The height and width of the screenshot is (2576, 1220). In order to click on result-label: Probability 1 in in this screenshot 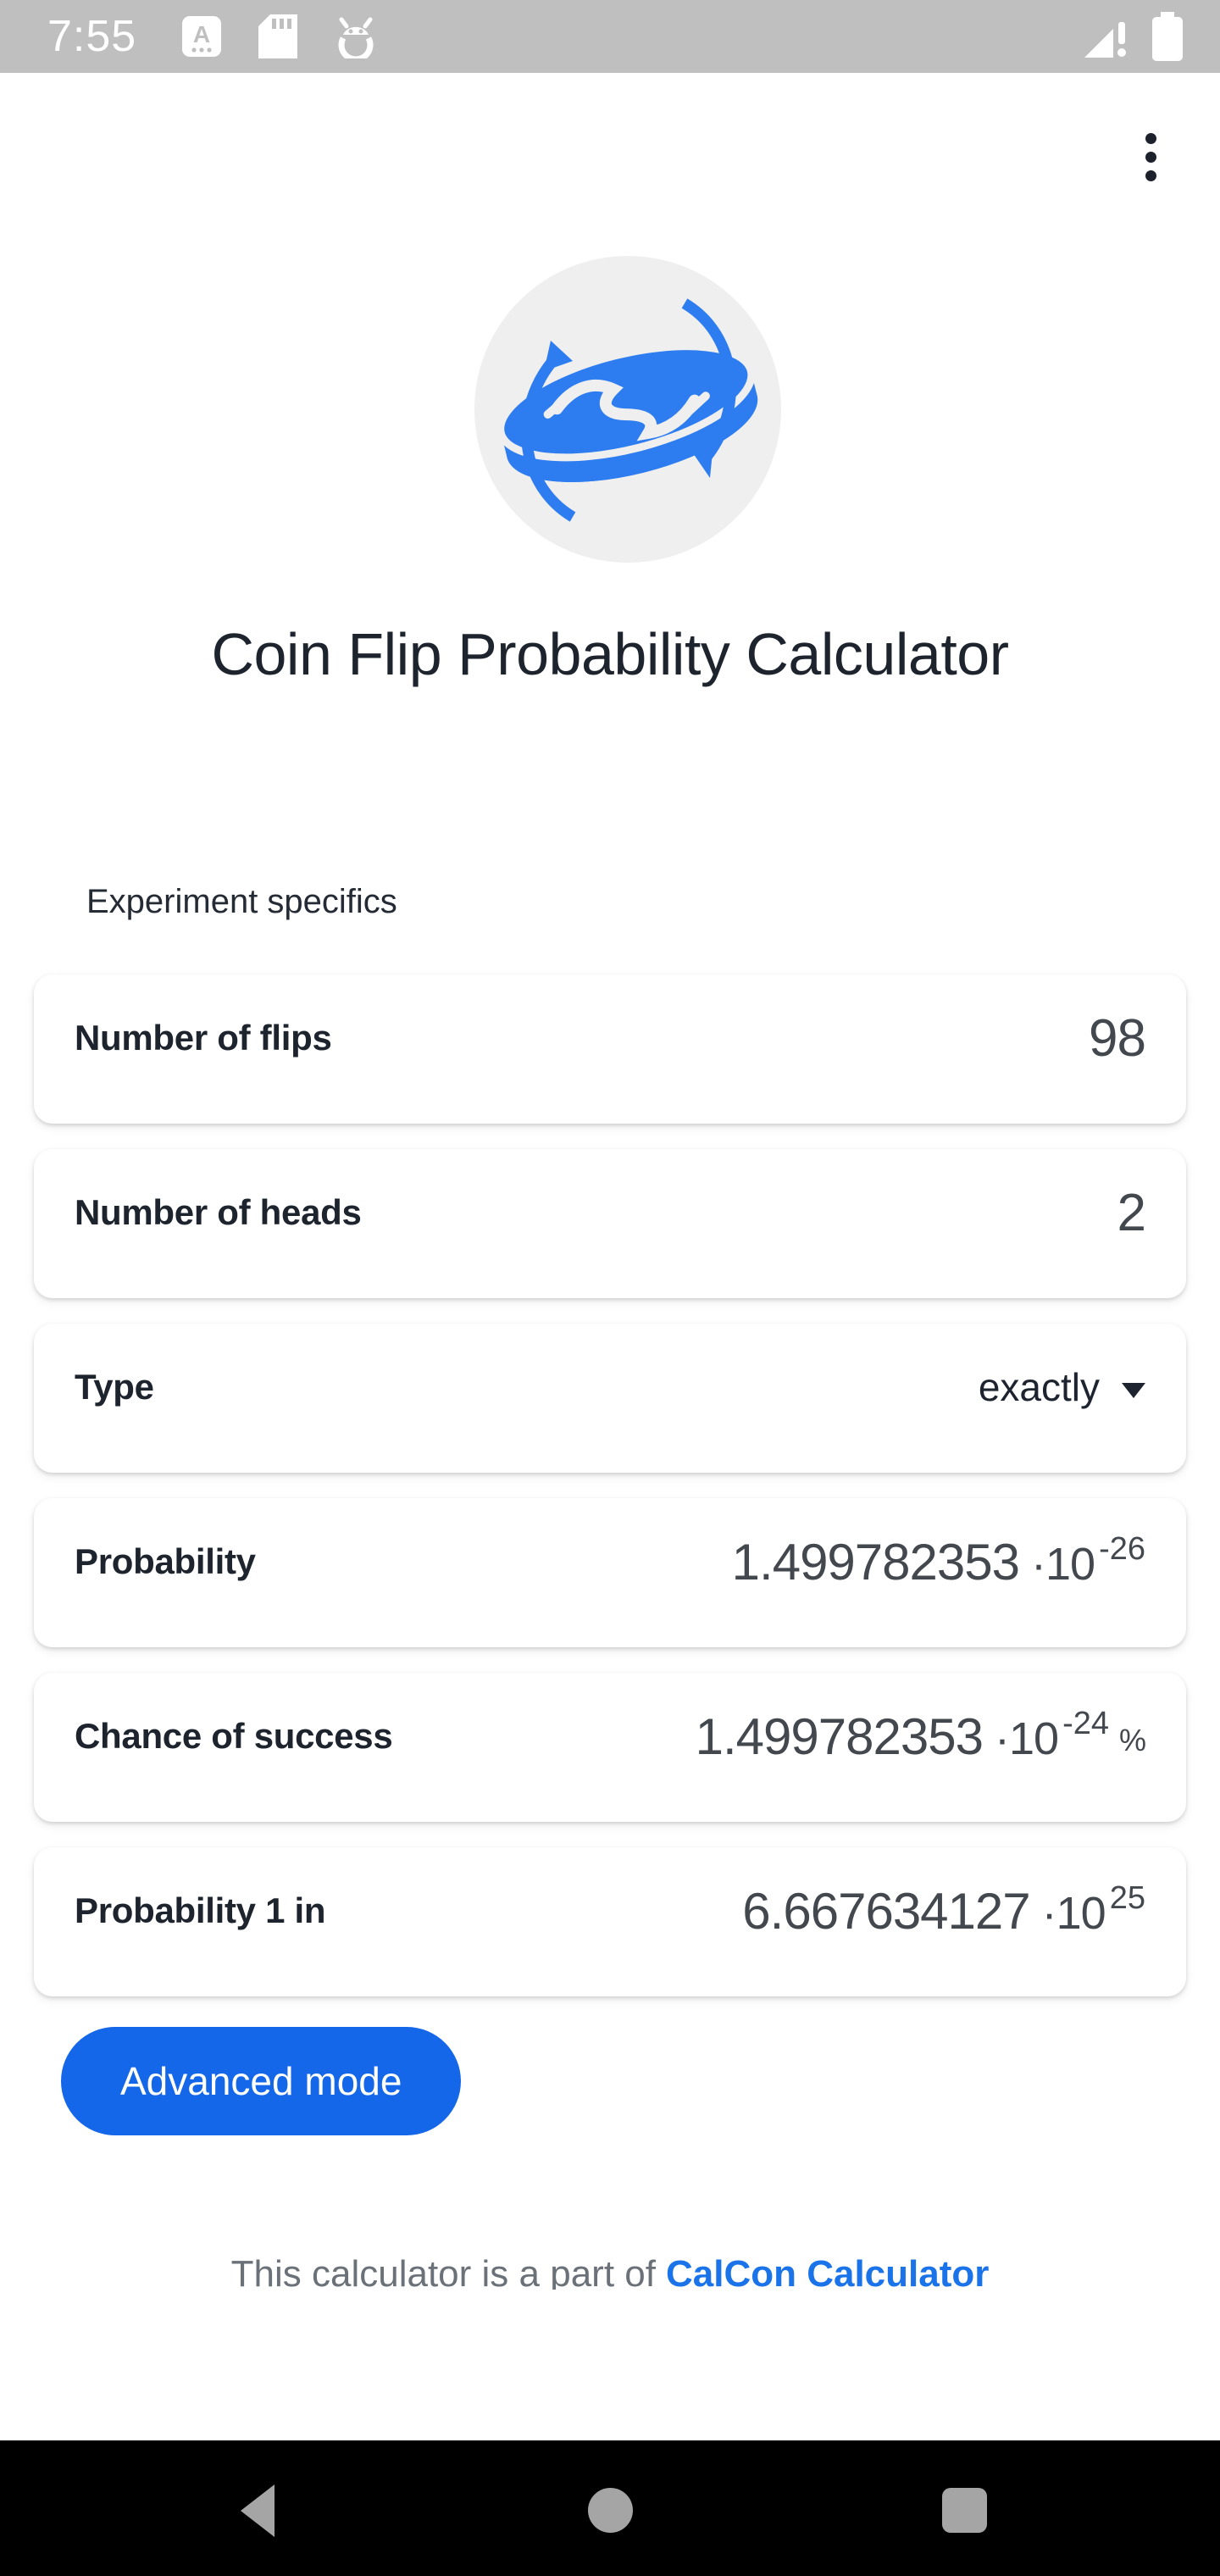, I will do `click(200, 1910)`.